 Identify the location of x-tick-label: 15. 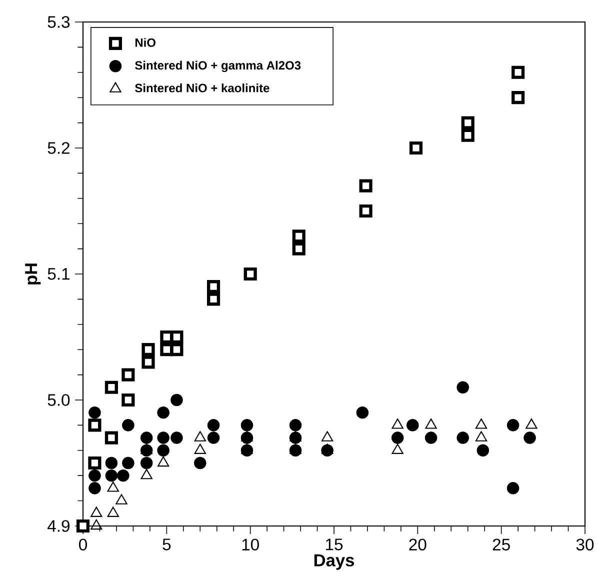
(334, 544).